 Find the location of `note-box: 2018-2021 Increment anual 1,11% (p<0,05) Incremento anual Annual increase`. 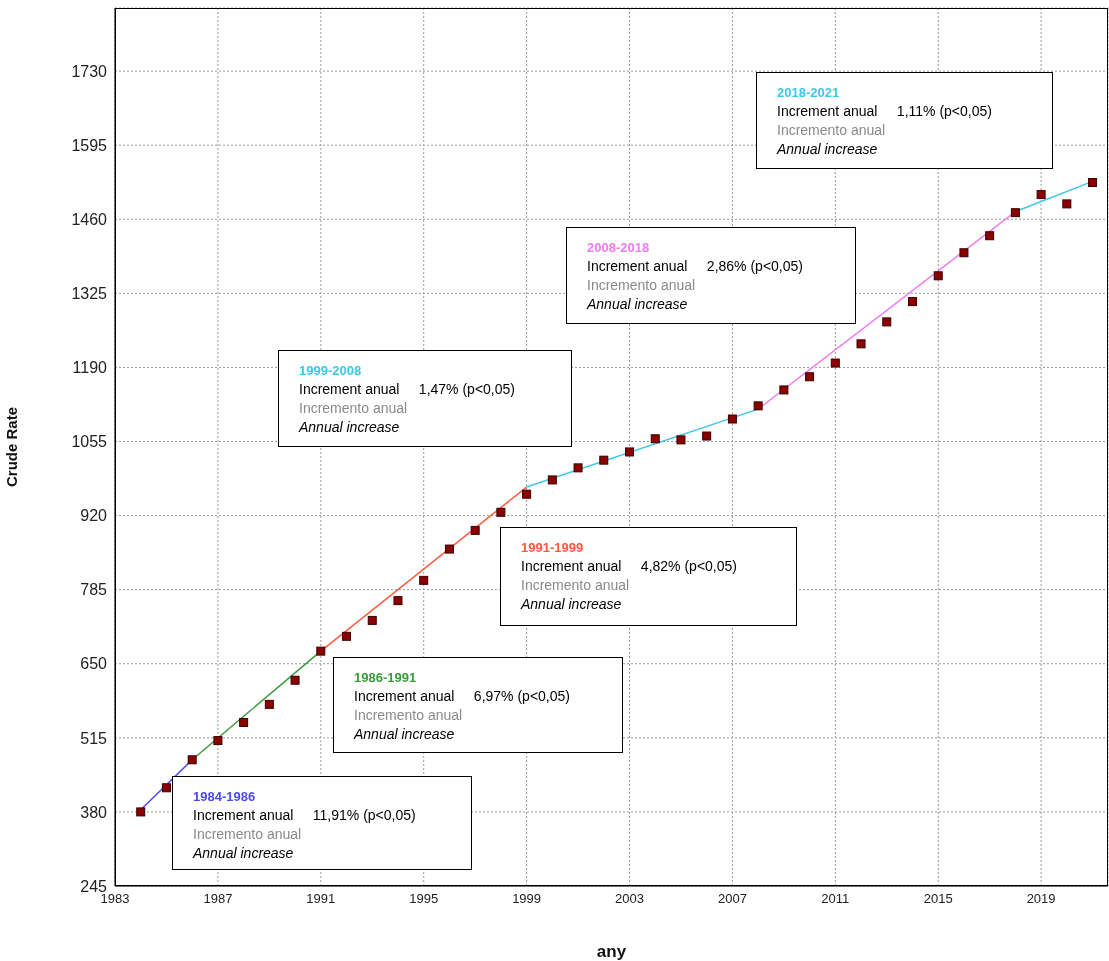

note-box: 2018-2021 Increment anual 1,11% (p<0,05) Incremento anual Annual increase is located at coordinates (904, 120).